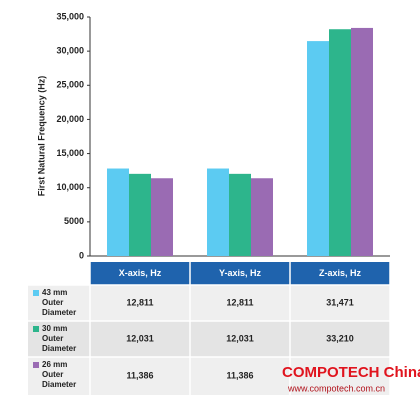  Describe the element at coordinates (59, 338) in the screenshot. I see `legend-label: 30 mm Outer Diameter` at that location.